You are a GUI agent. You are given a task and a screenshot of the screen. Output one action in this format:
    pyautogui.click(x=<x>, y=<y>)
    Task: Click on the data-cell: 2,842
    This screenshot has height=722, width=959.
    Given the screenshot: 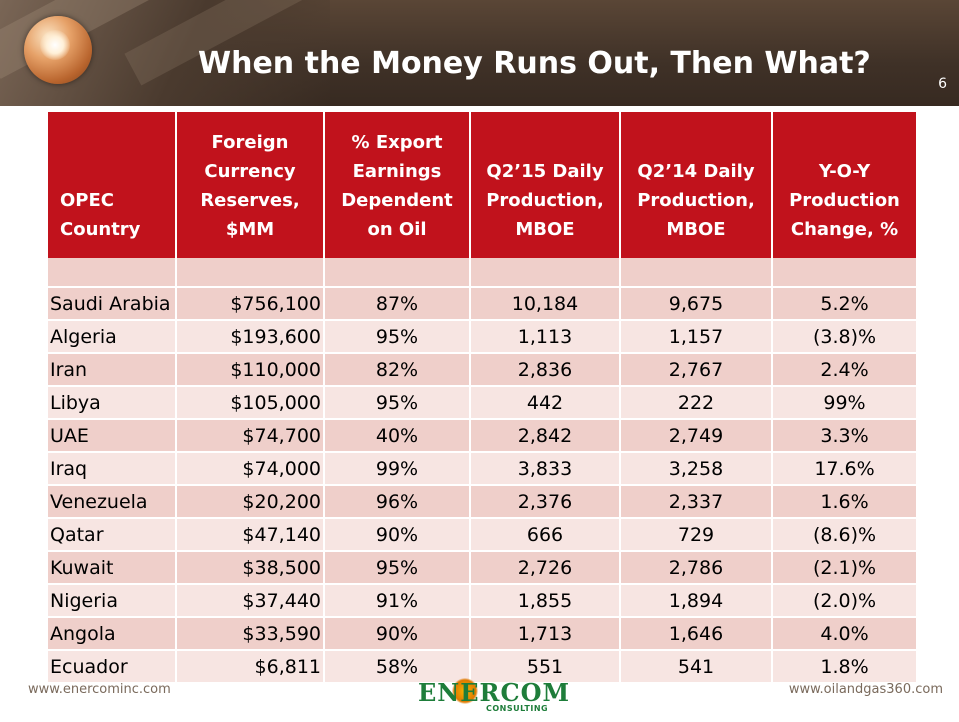 What is the action you would take?
    pyautogui.click(x=545, y=435)
    